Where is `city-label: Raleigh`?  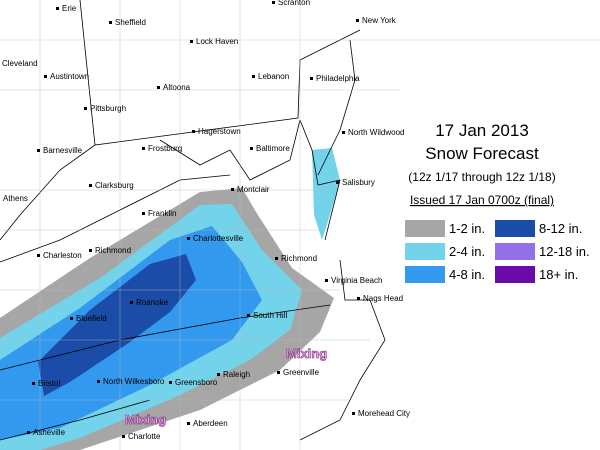
city-label: Raleigh is located at coordinates (236, 374).